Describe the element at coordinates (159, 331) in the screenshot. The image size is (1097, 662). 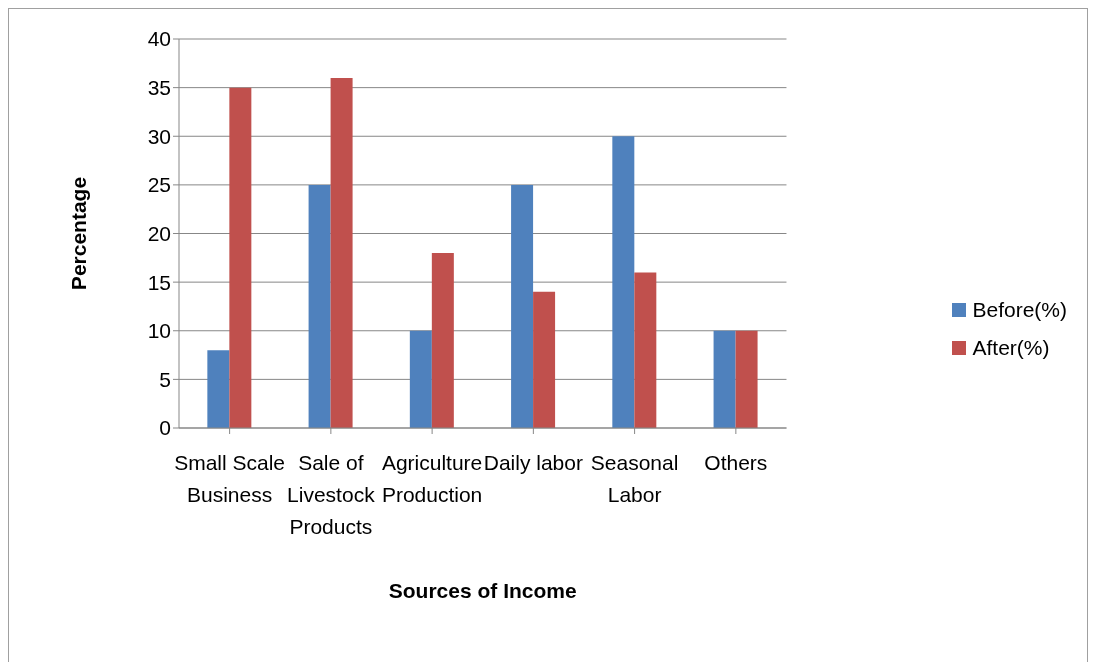
I see `y-tick-label: 10` at that location.